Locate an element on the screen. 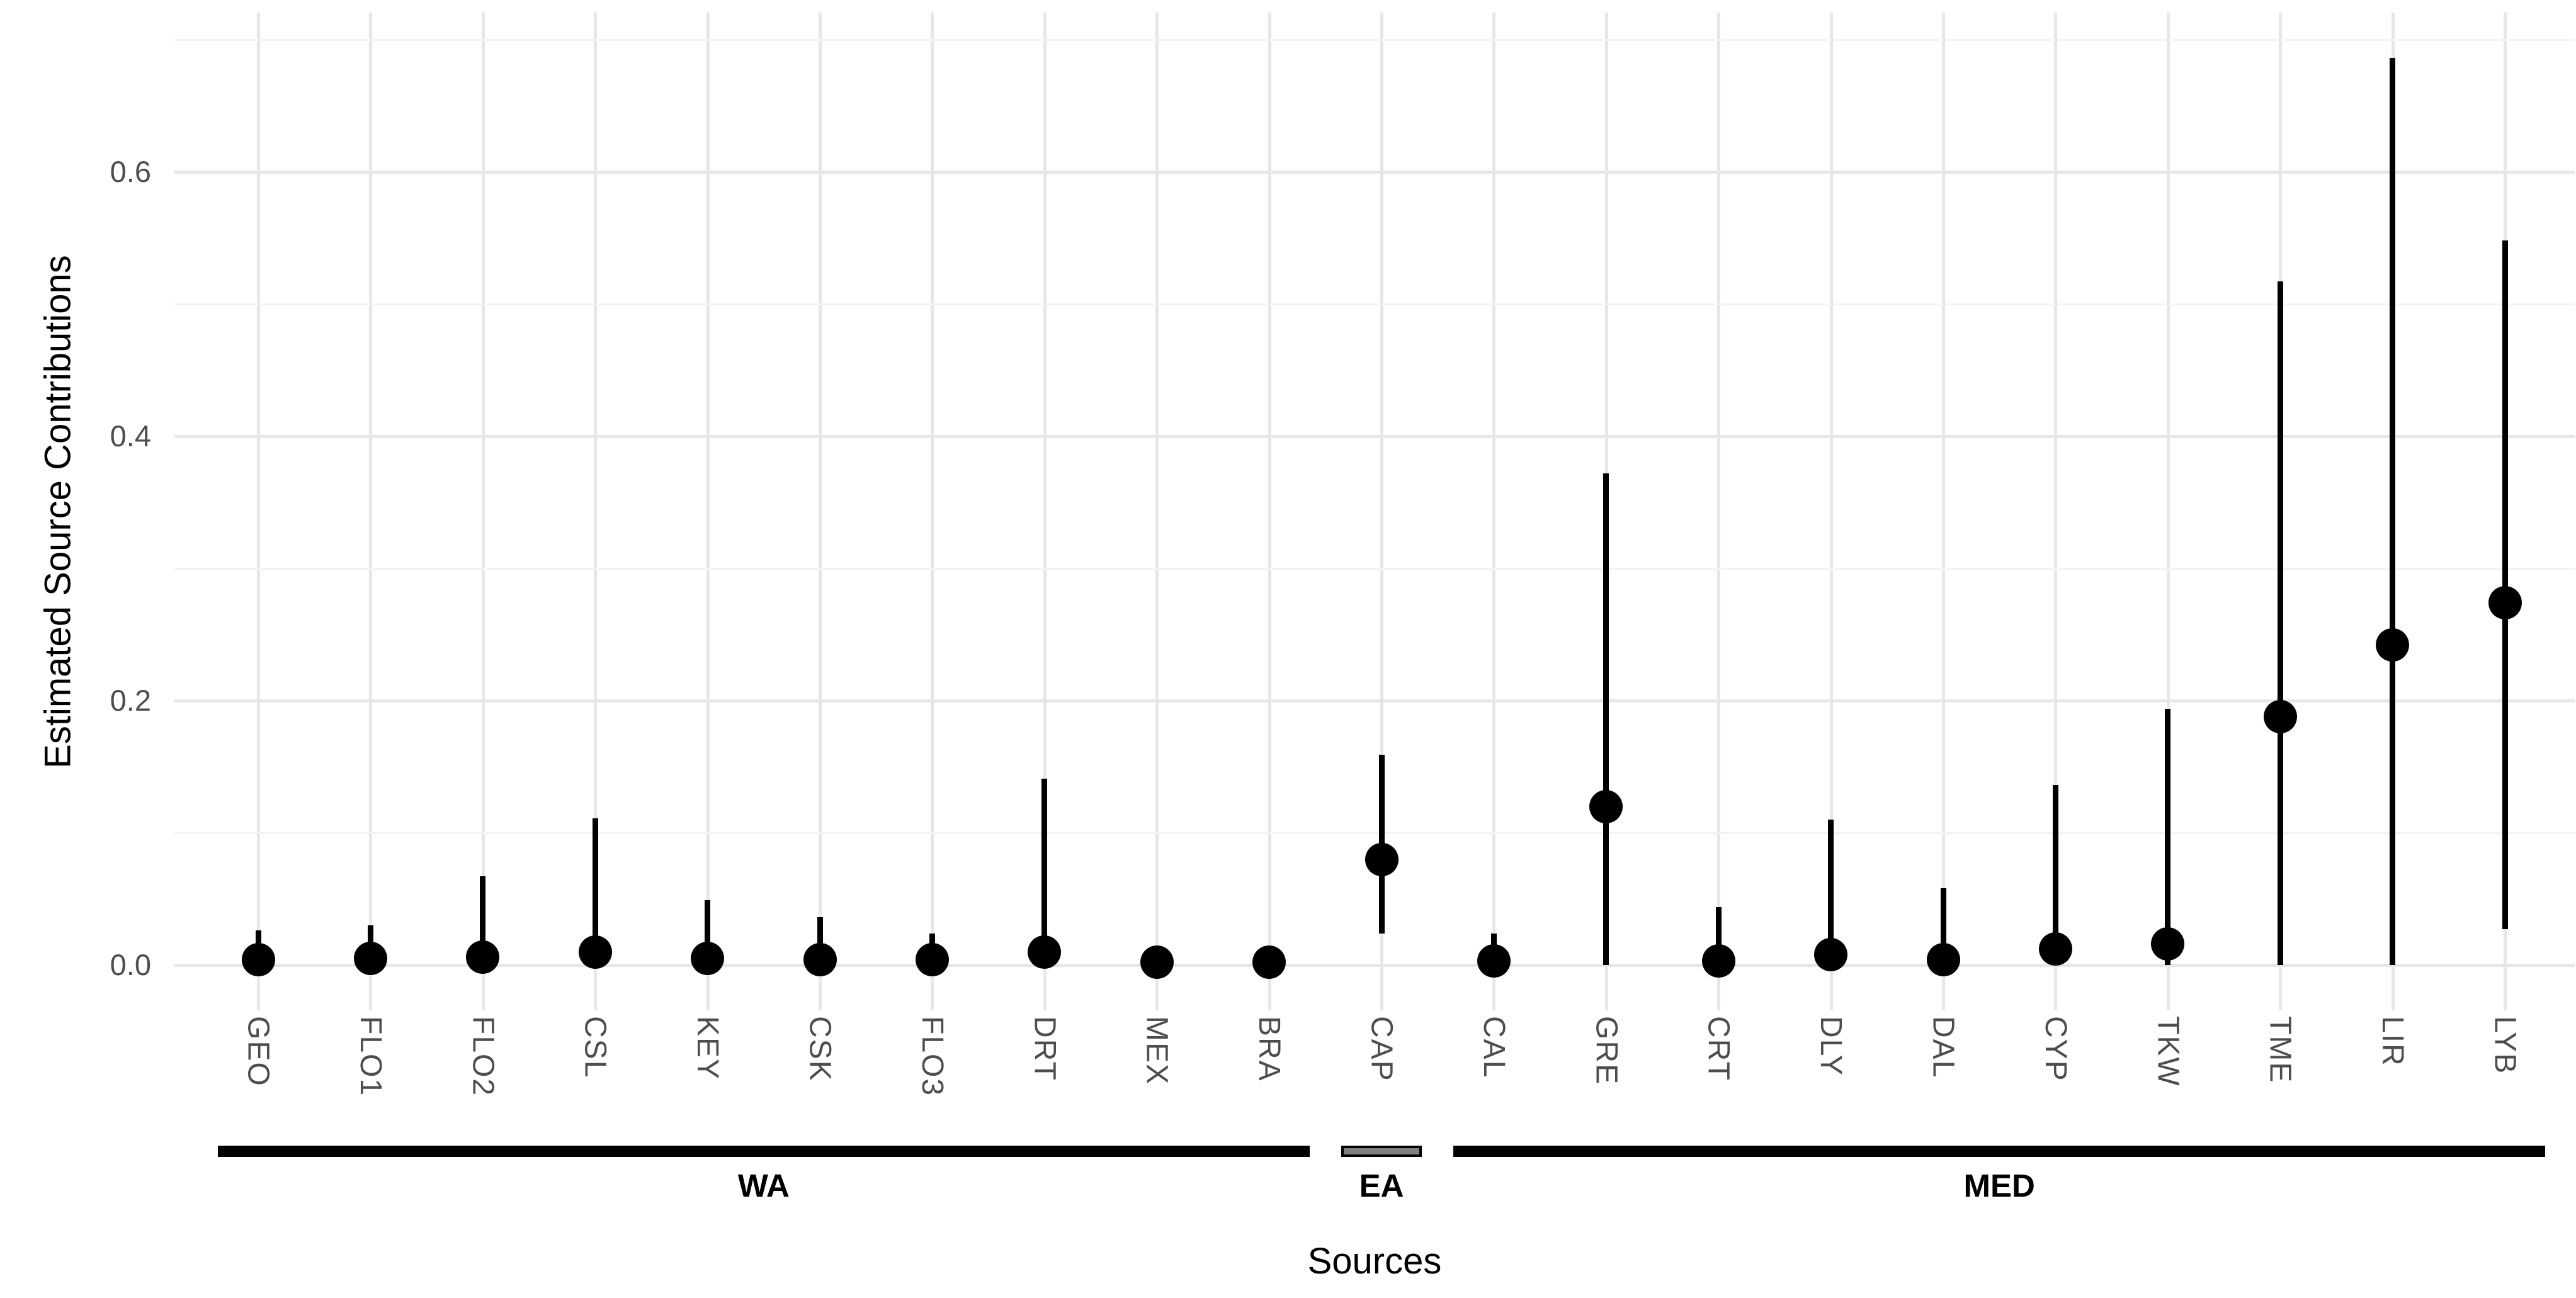 The image size is (2576, 1298). x-tick-label: KEY is located at coordinates (708, 1049).